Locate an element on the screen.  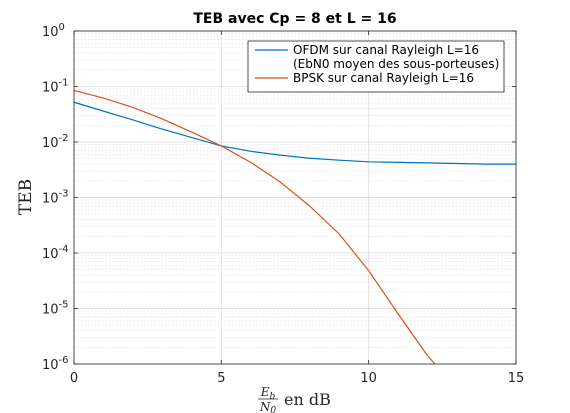
y-tick-label: 10⁻⁴ is located at coordinates (55, 253).